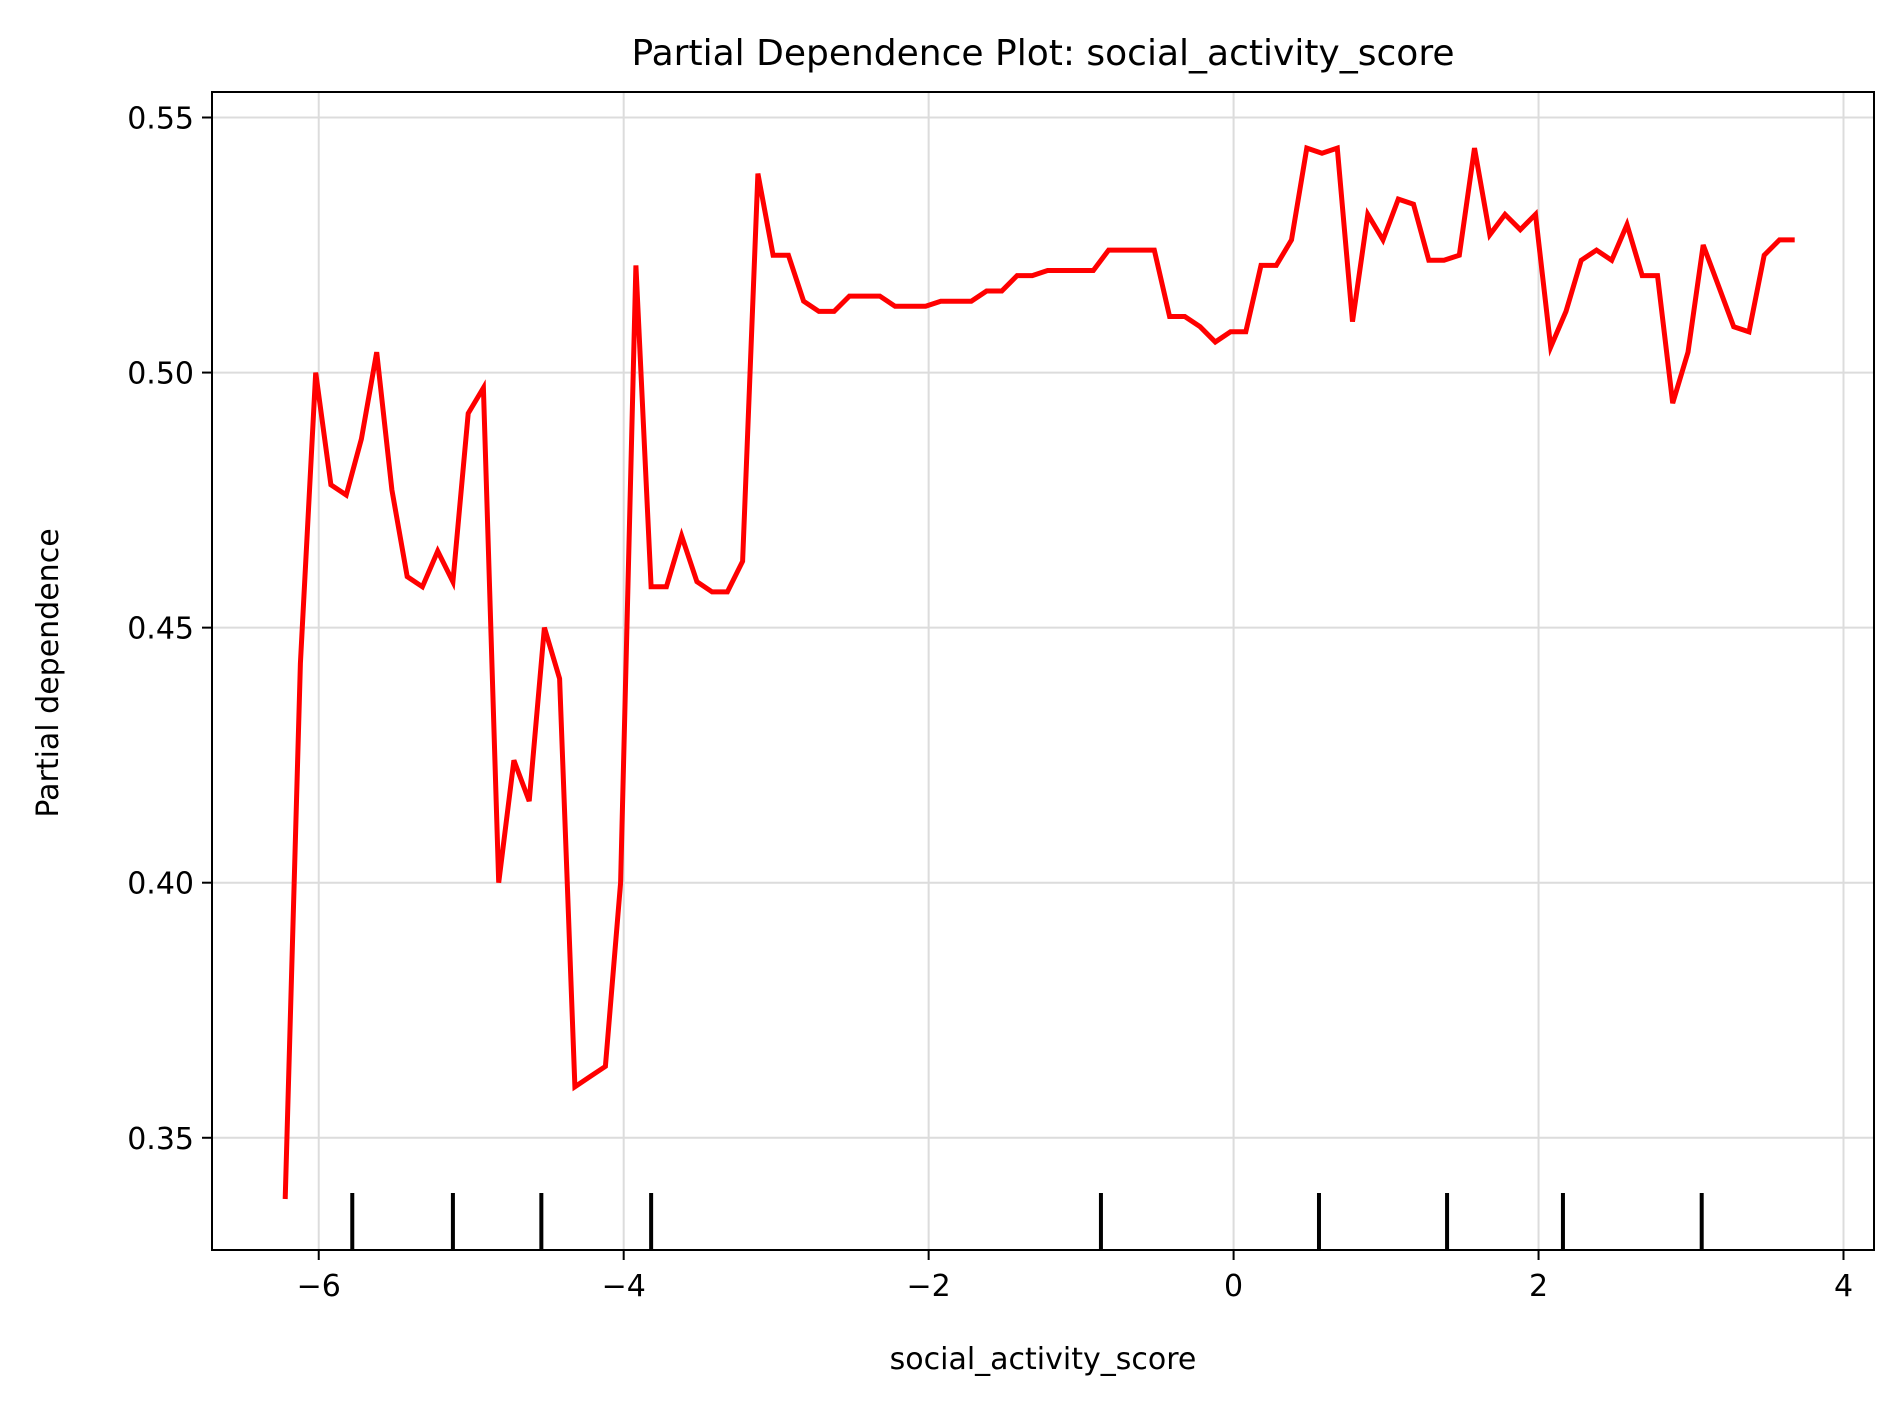 Image resolution: width=1890 pixels, height=1406 pixels. What do you see at coordinates (1027, 1221) in the screenshot?
I see `rug-marks` at bounding box center [1027, 1221].